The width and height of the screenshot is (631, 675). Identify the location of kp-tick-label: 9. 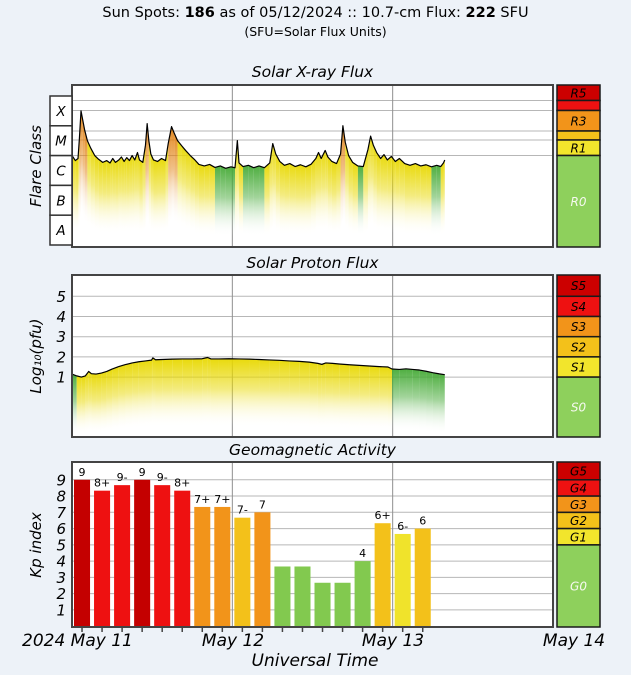
(61, 480).